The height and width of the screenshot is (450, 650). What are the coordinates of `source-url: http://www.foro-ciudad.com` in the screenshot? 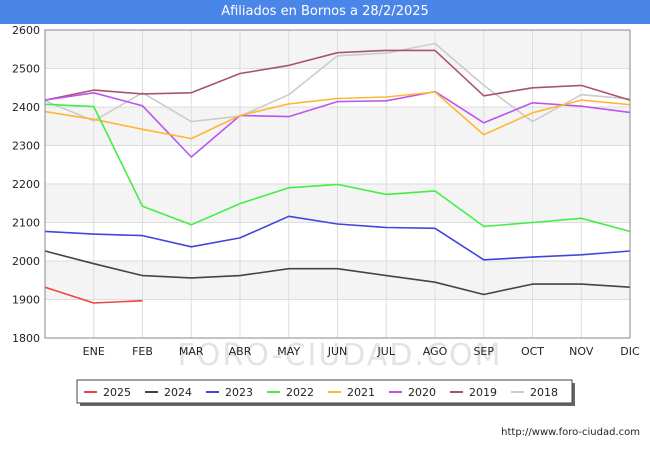 It's located at (570, 432).